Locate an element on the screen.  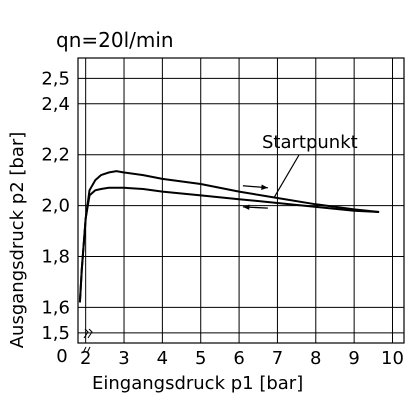
y-axis-label: Ausgangsdruck p2 [bar] is located at coordinates (17, 240).